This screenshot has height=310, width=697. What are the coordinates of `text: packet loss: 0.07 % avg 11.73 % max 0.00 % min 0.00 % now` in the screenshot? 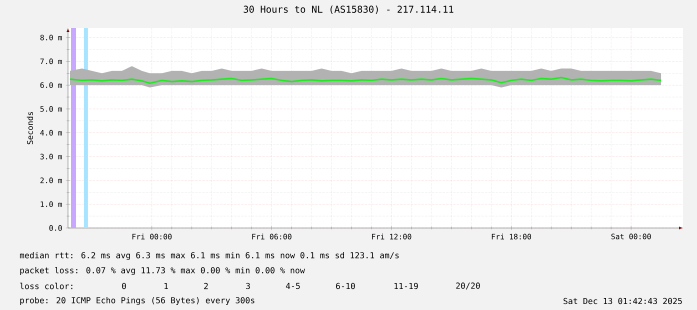 It's located at (162, 271).